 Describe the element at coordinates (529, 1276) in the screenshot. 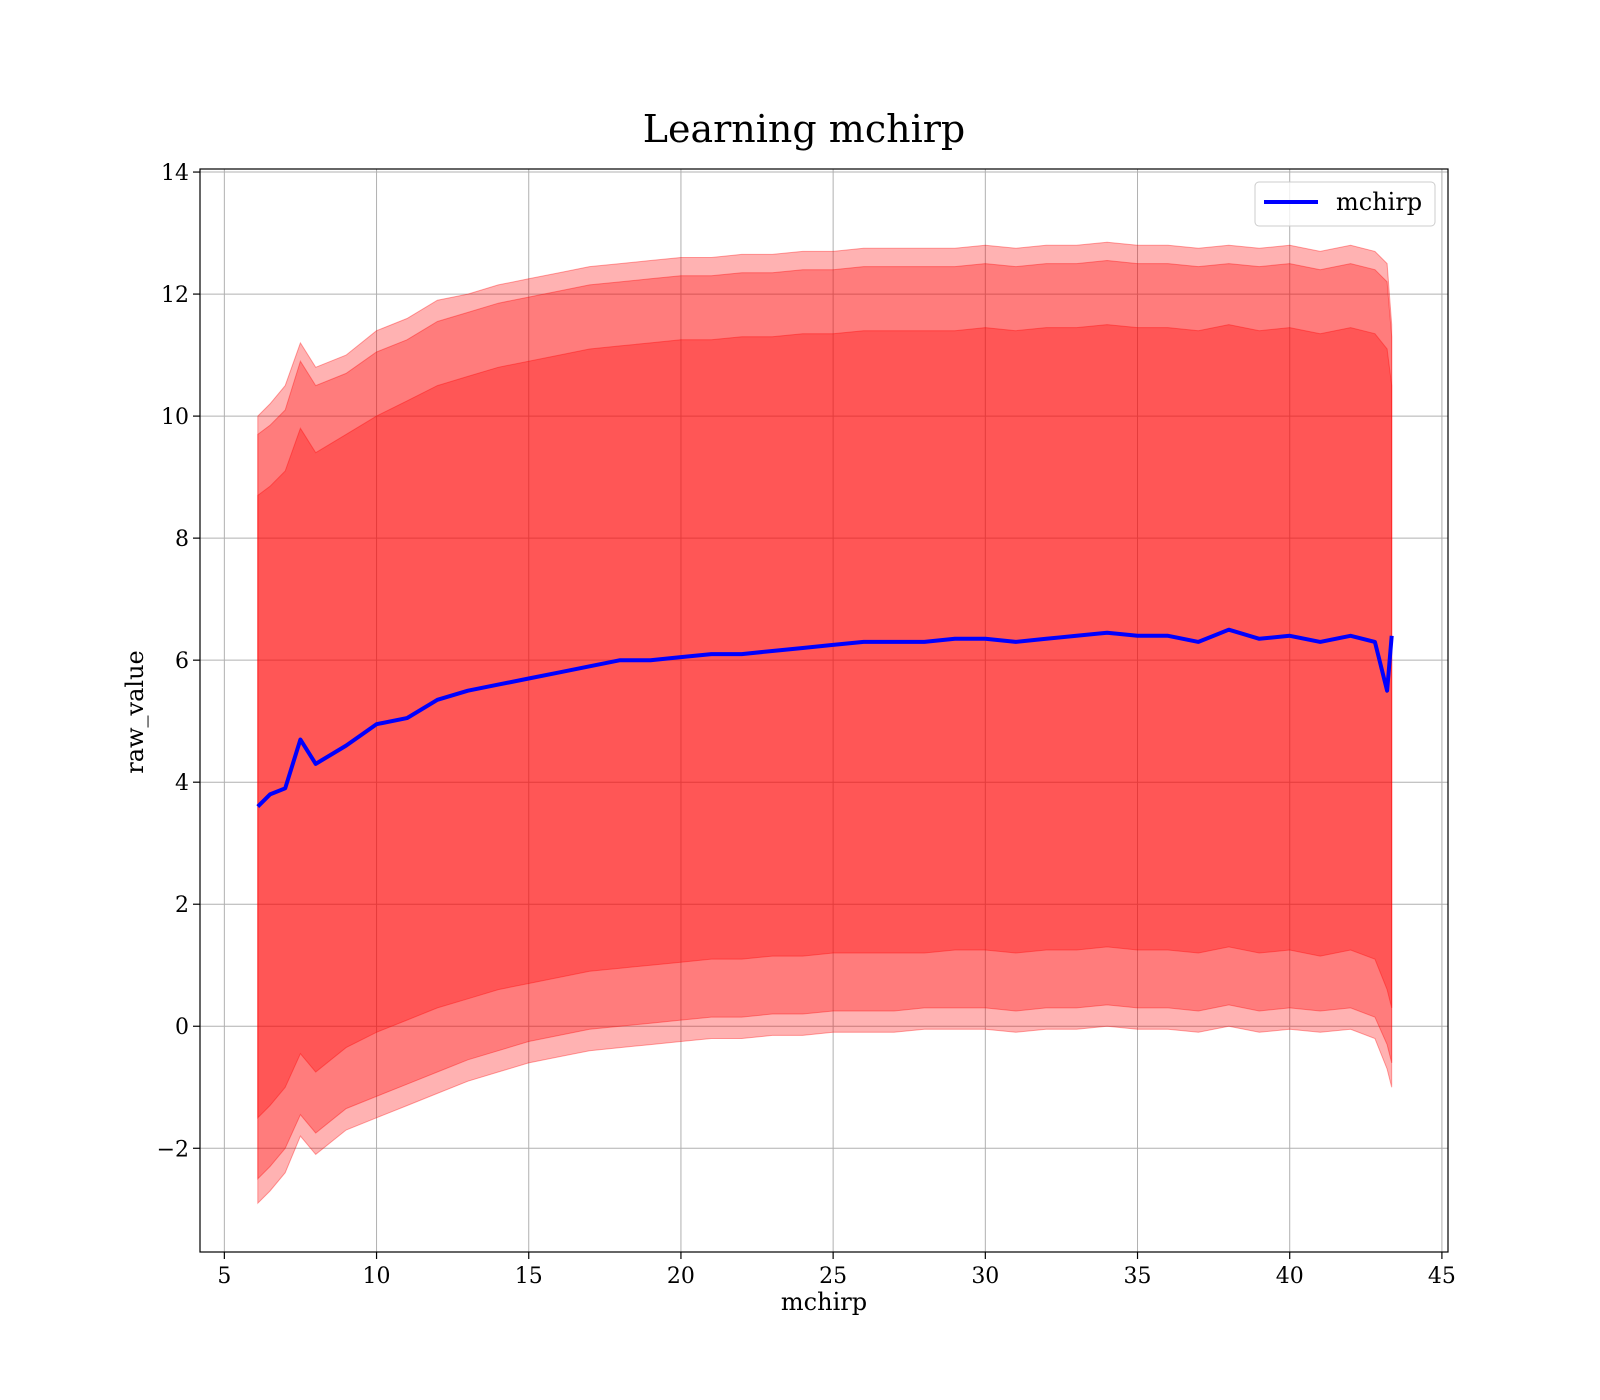

I see `x-tick-label: 15` at that location.